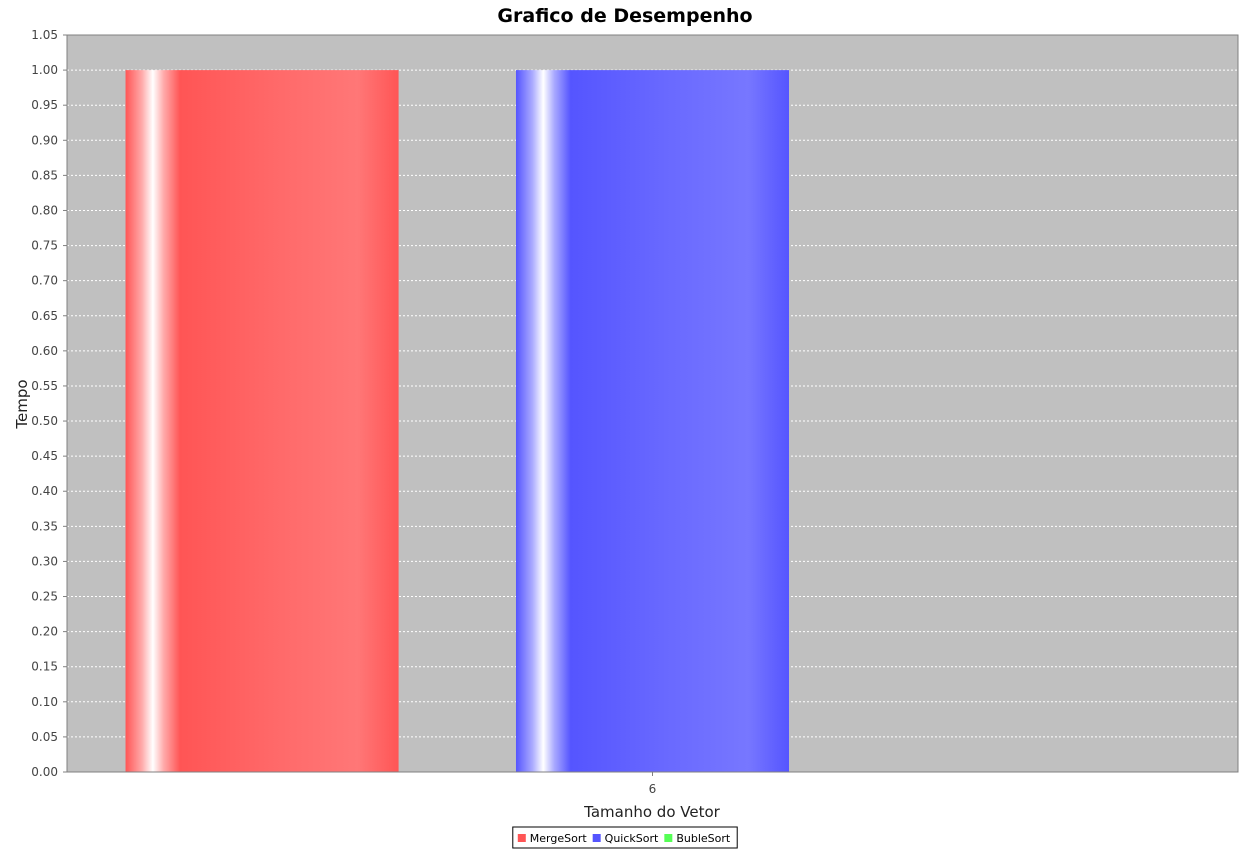 Image resolution: width=1250 pixels, height=850 pixels. Describe the element at coordinates (44, 632) in the screenshot. I see `y-tick-label: 0.20` at that location.